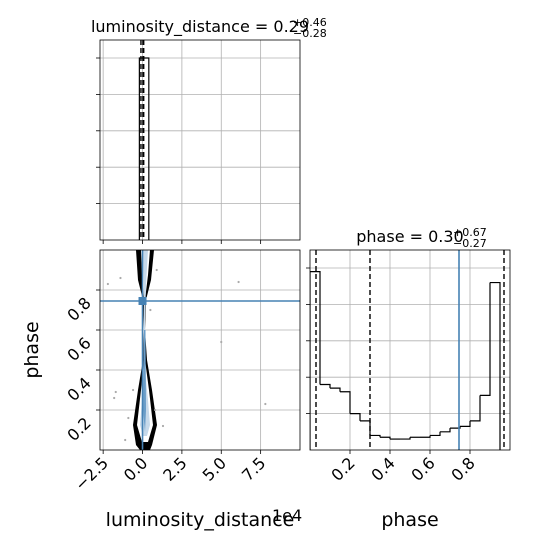  Describe the element at coordinates (78, 348) in the screenshot. I see `joint-ytick-label-2: 0.6` at that location.